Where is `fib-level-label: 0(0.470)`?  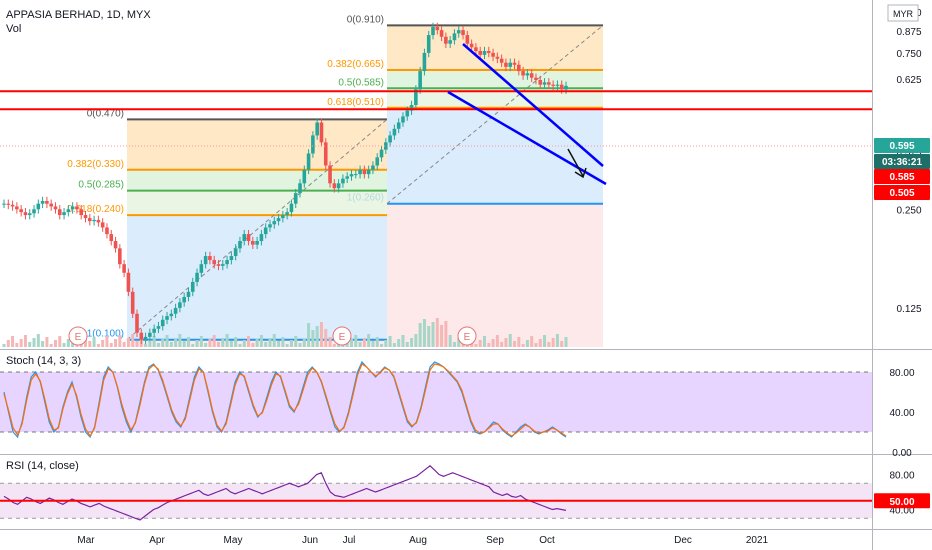 fib-level-label: 0(0.470) is located at coordinates (105, 113).